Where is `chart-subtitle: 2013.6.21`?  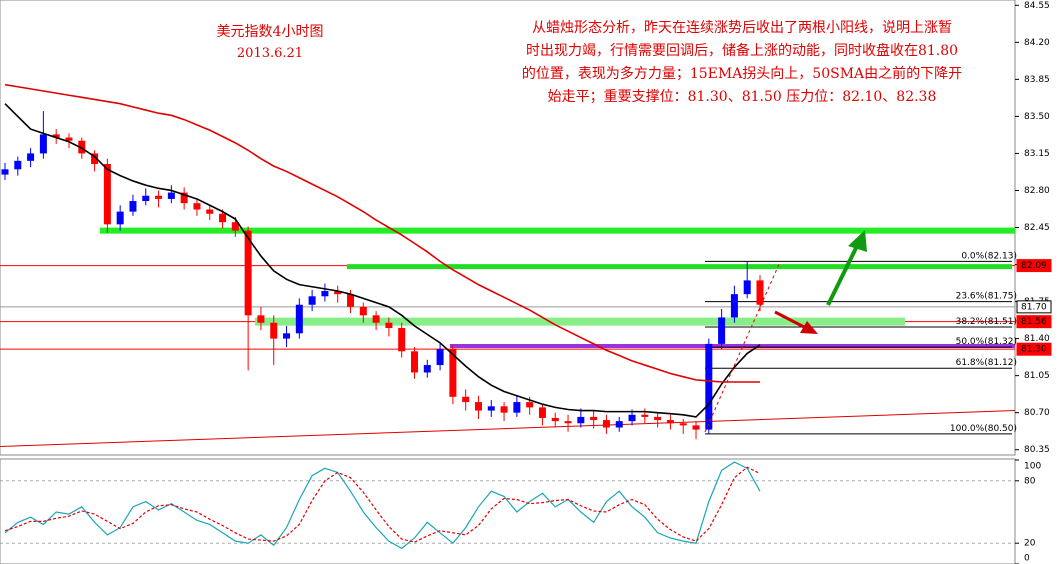 chart-subtitle: 2013.6.21 is located at coordinates (270, 53).